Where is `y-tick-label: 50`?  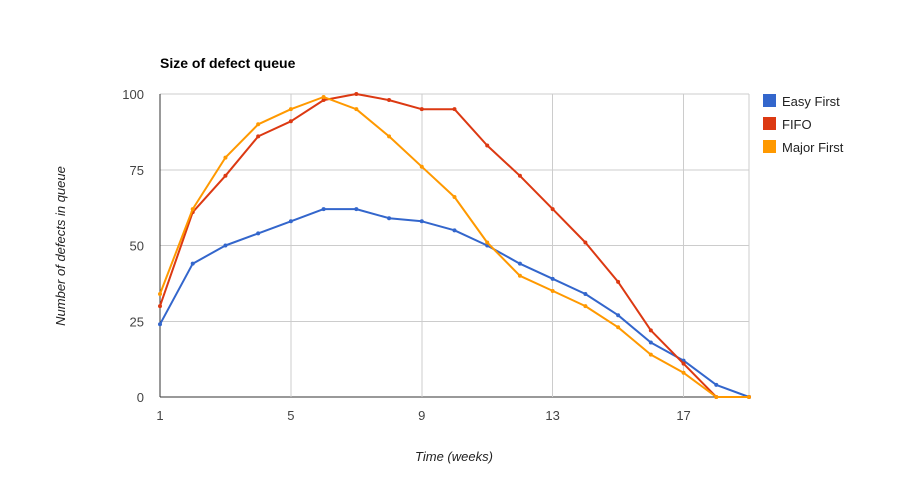 y-tick-label: 50 is located at coordinates (137, 246).